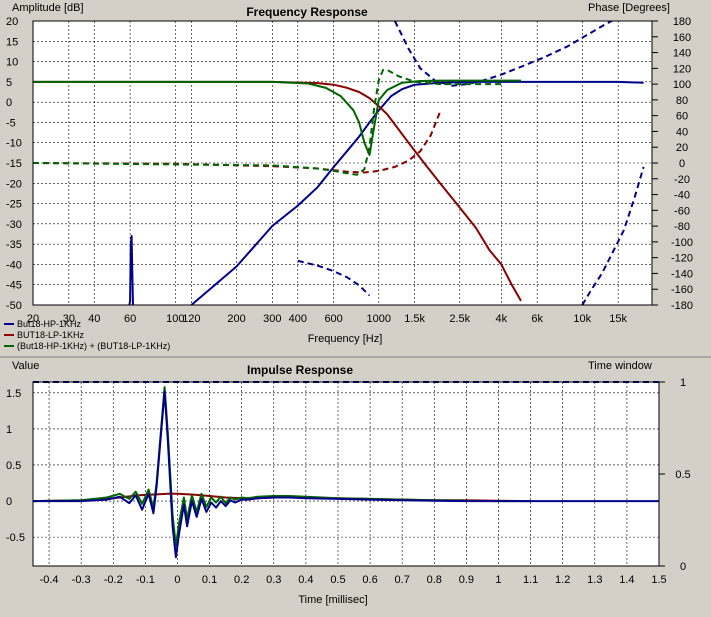  Describe the element at coordinates (13, 394) in the screenshot. I see `y-tick-label: 1.5` at that location.